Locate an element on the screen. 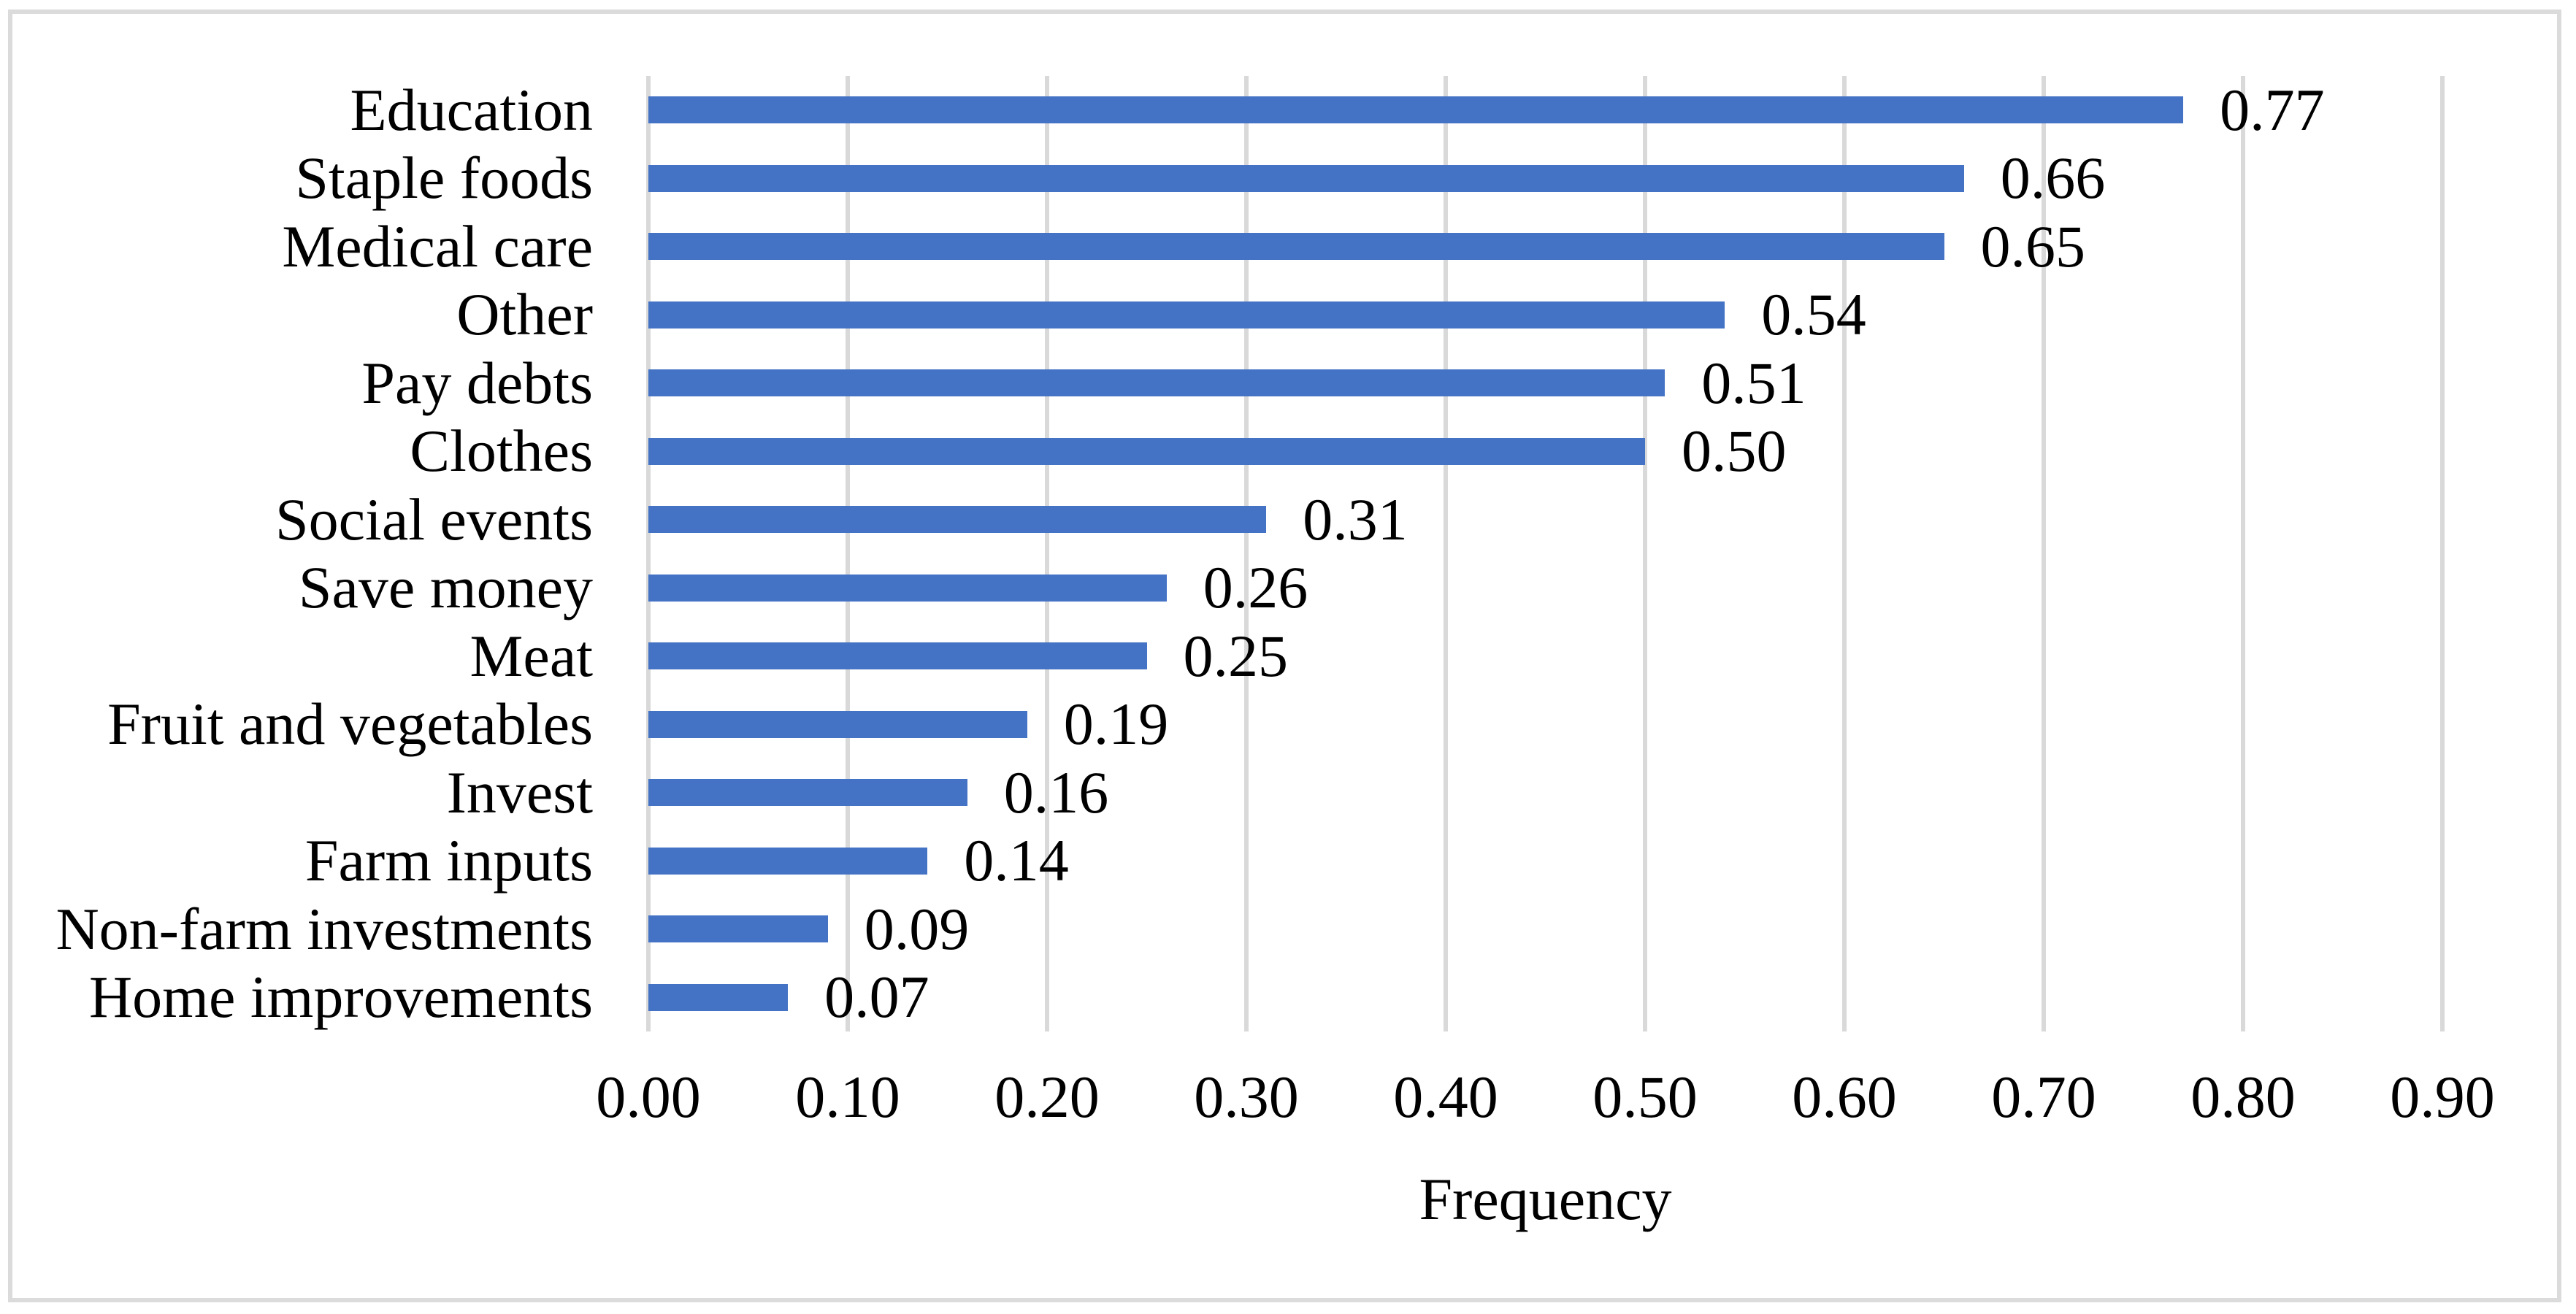 The image size is (2576, 1314). category-label-farm-inputs: Farm inputs is located at coordinates (448, 860).